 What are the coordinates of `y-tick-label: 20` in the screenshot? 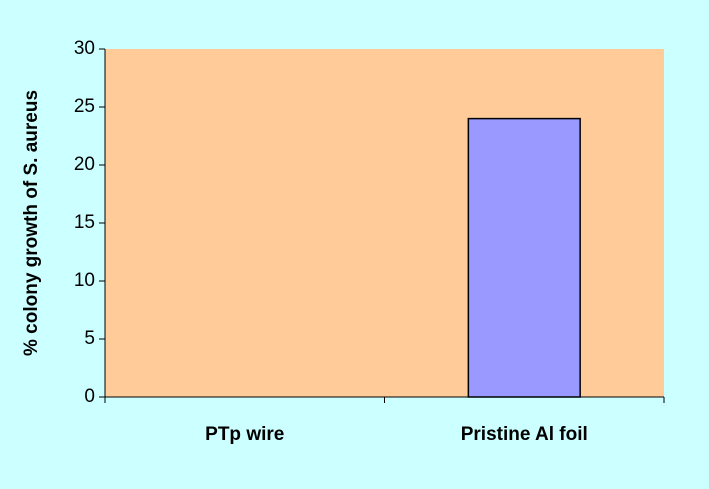 It's located at (84, 164).